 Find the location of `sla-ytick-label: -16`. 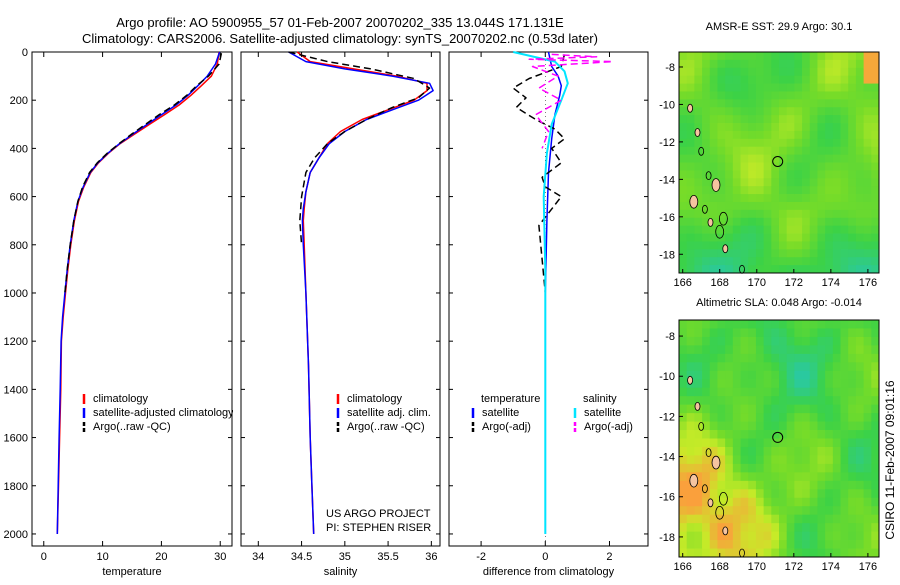

sla-ytick-label: -16 is located at coordinates (667, 498).